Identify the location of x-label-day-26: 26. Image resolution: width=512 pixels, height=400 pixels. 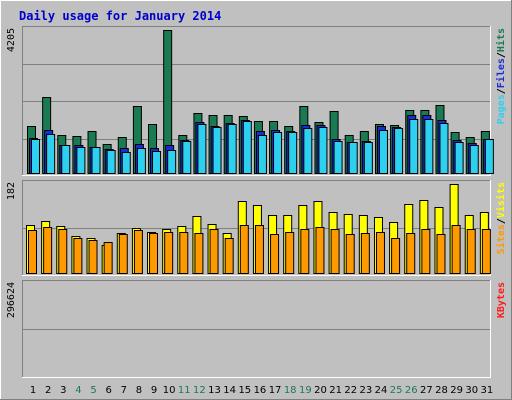
(411, 390).